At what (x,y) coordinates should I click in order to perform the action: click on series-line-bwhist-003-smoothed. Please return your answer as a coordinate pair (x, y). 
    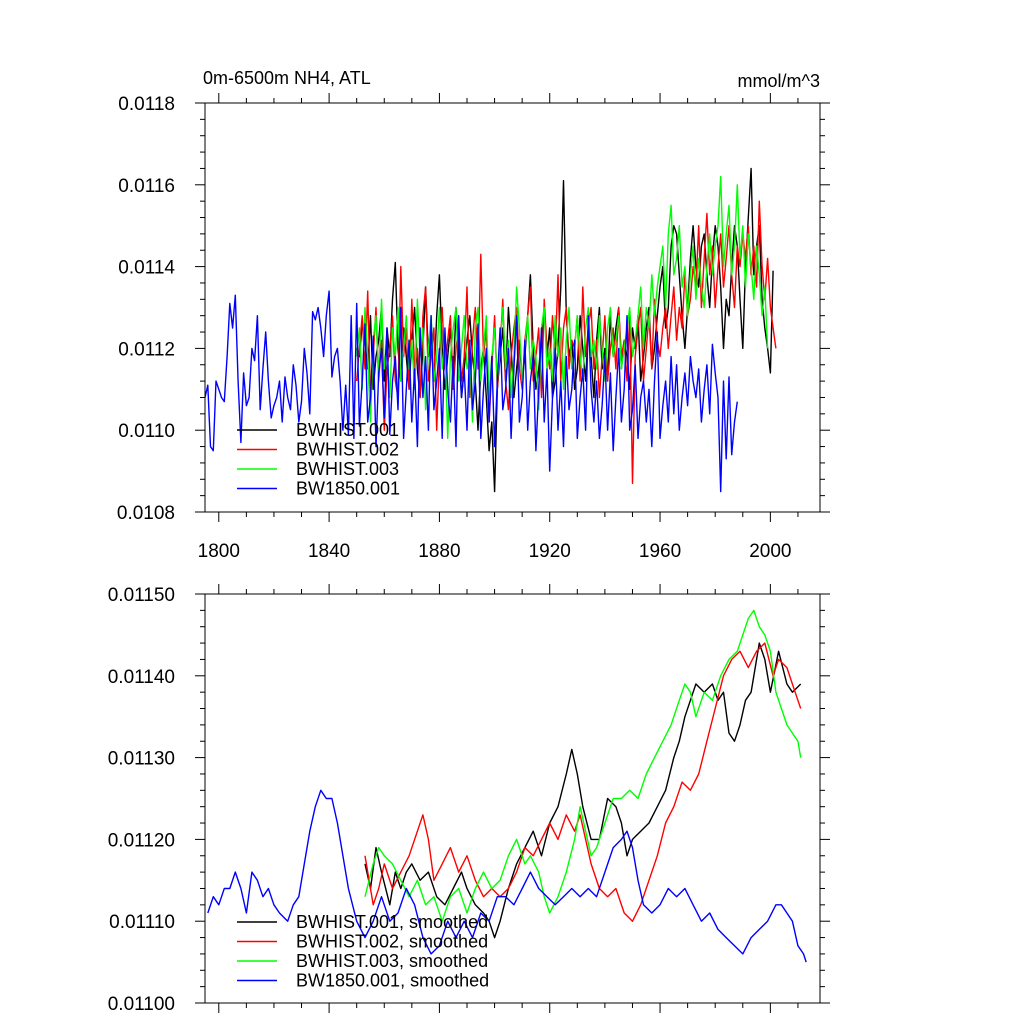
    Looking at the image, I should click on (583, 765).